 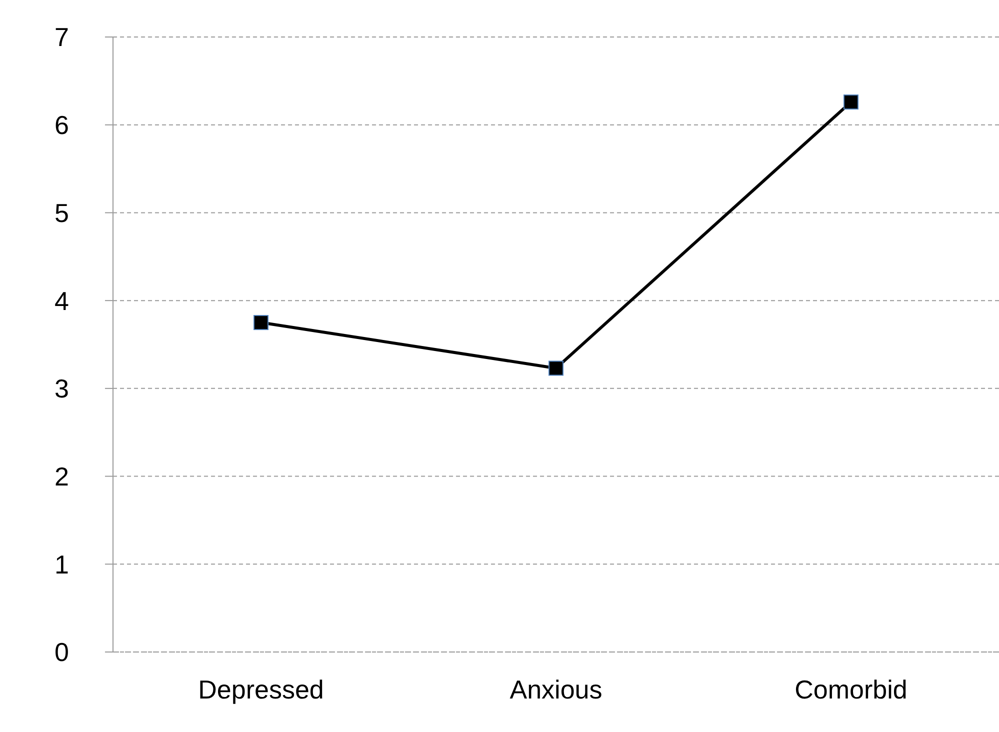 What do you see at coordinates (61, 213) in the screenshot?
I see `y-tick-label: 5` at bounding box center [61, 213].